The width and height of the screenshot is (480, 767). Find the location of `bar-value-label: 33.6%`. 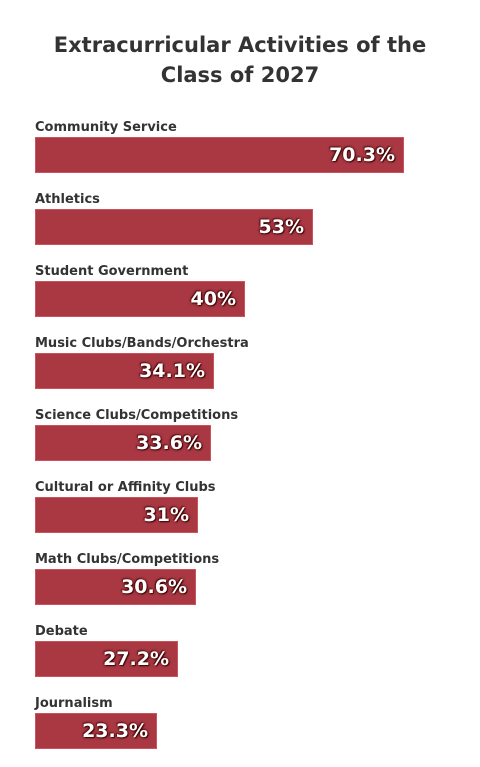

bar-value-label: 33.6% is located at coordinates (169, 443).